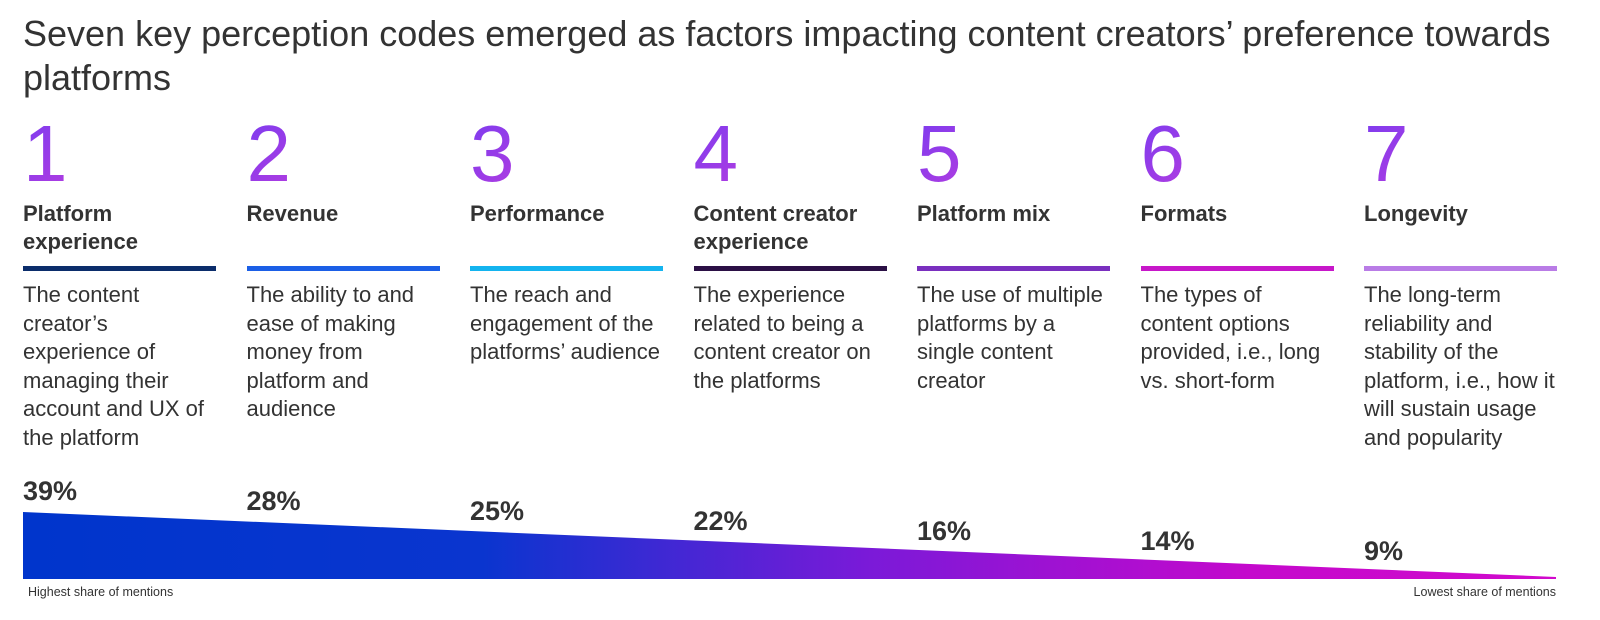 Image resolution: width=1600 pixels, height=620 pixels. I want to click on code-number: 3, so click(492, 153).